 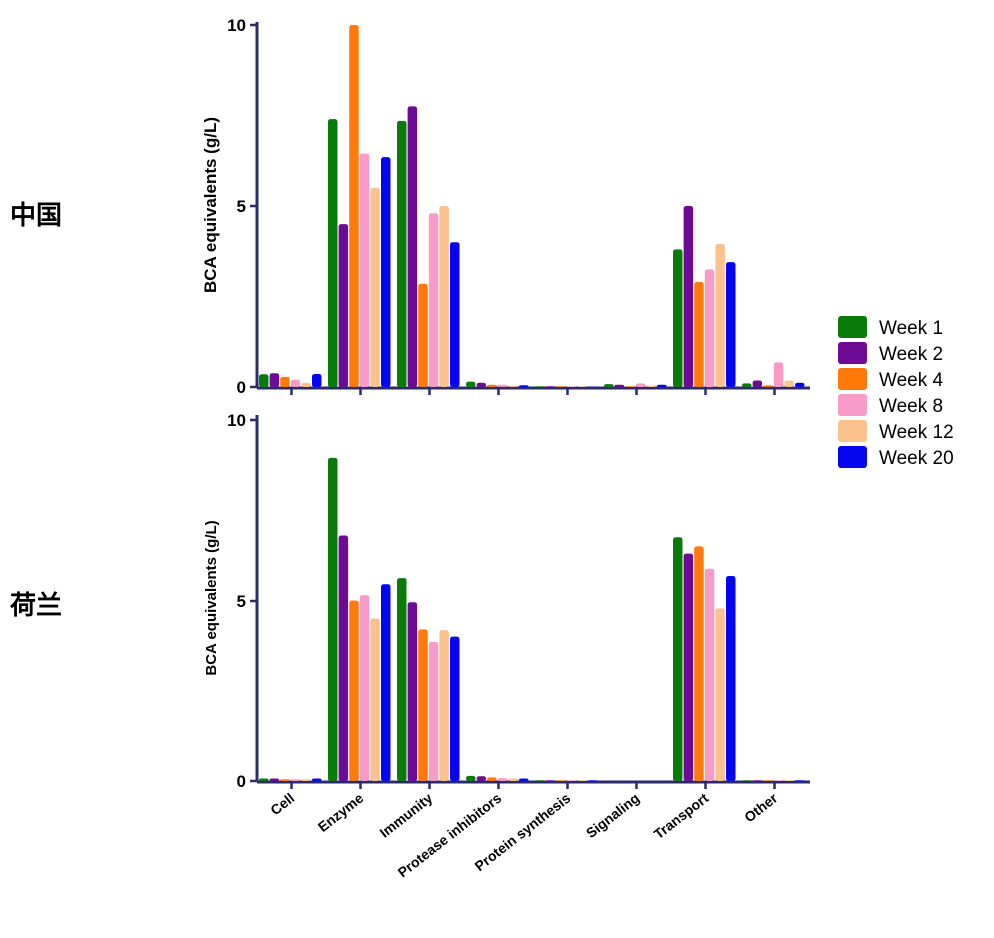 I want to click on legend-label-week-20: Week 20, so click(x=916, y=458).